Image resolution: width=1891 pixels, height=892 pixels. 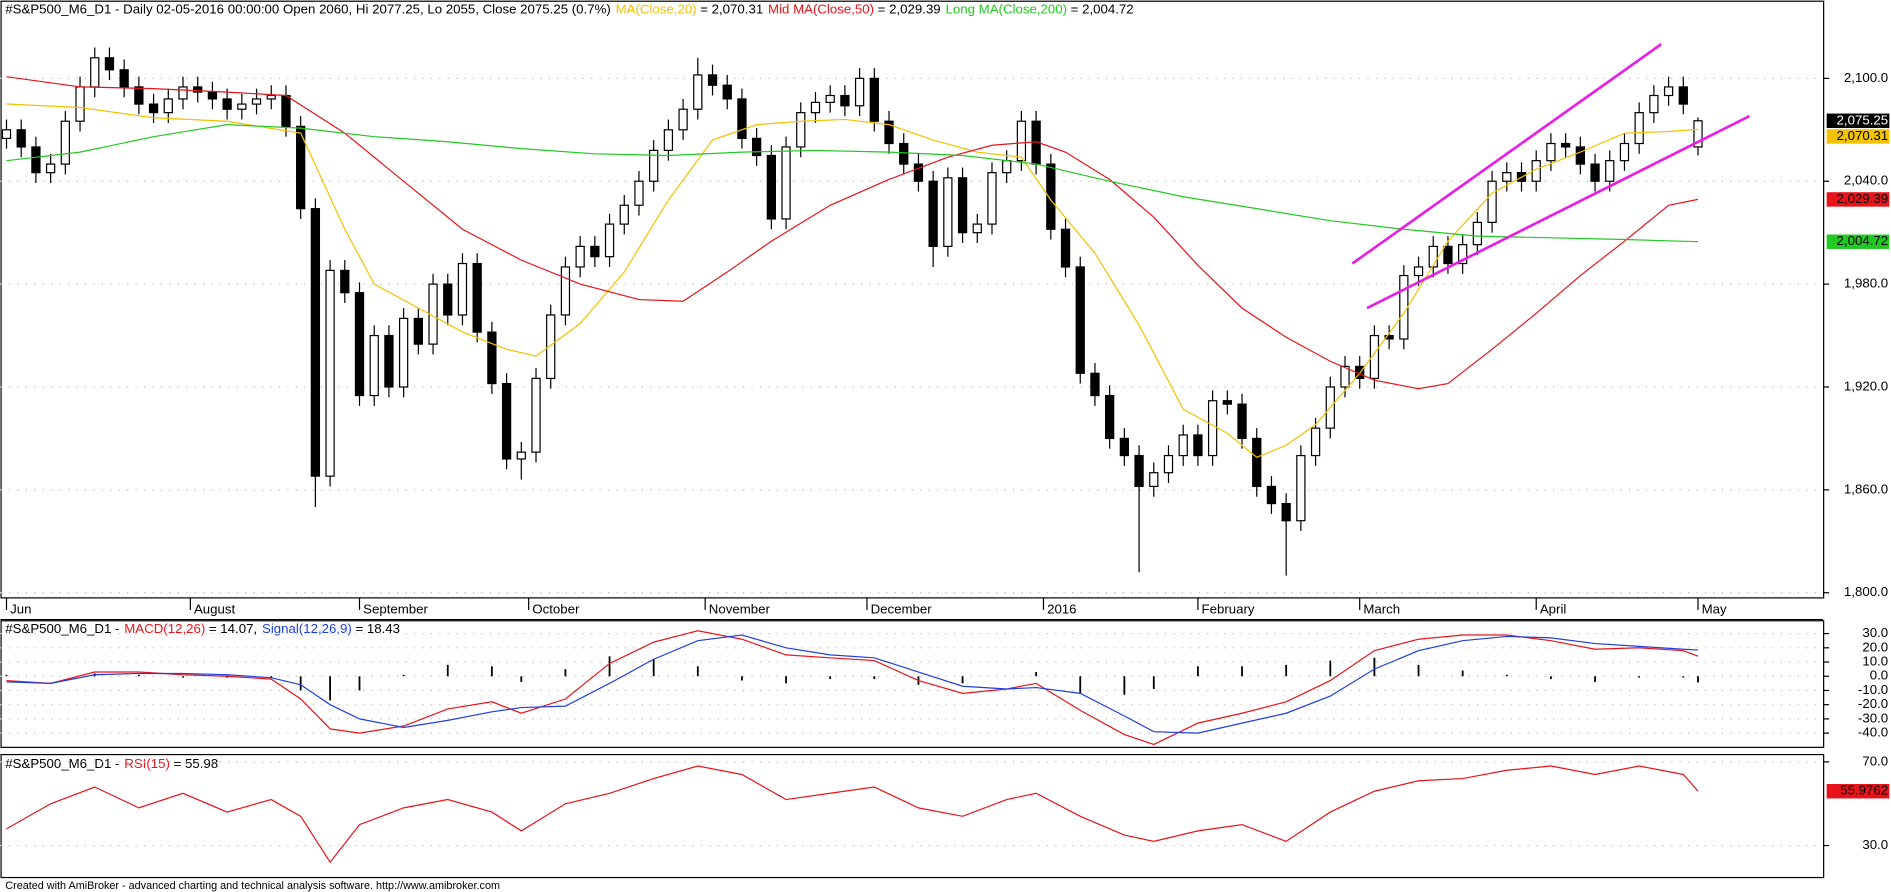 I want to click on x-tick-label: February, so click(x=1228, y=608).